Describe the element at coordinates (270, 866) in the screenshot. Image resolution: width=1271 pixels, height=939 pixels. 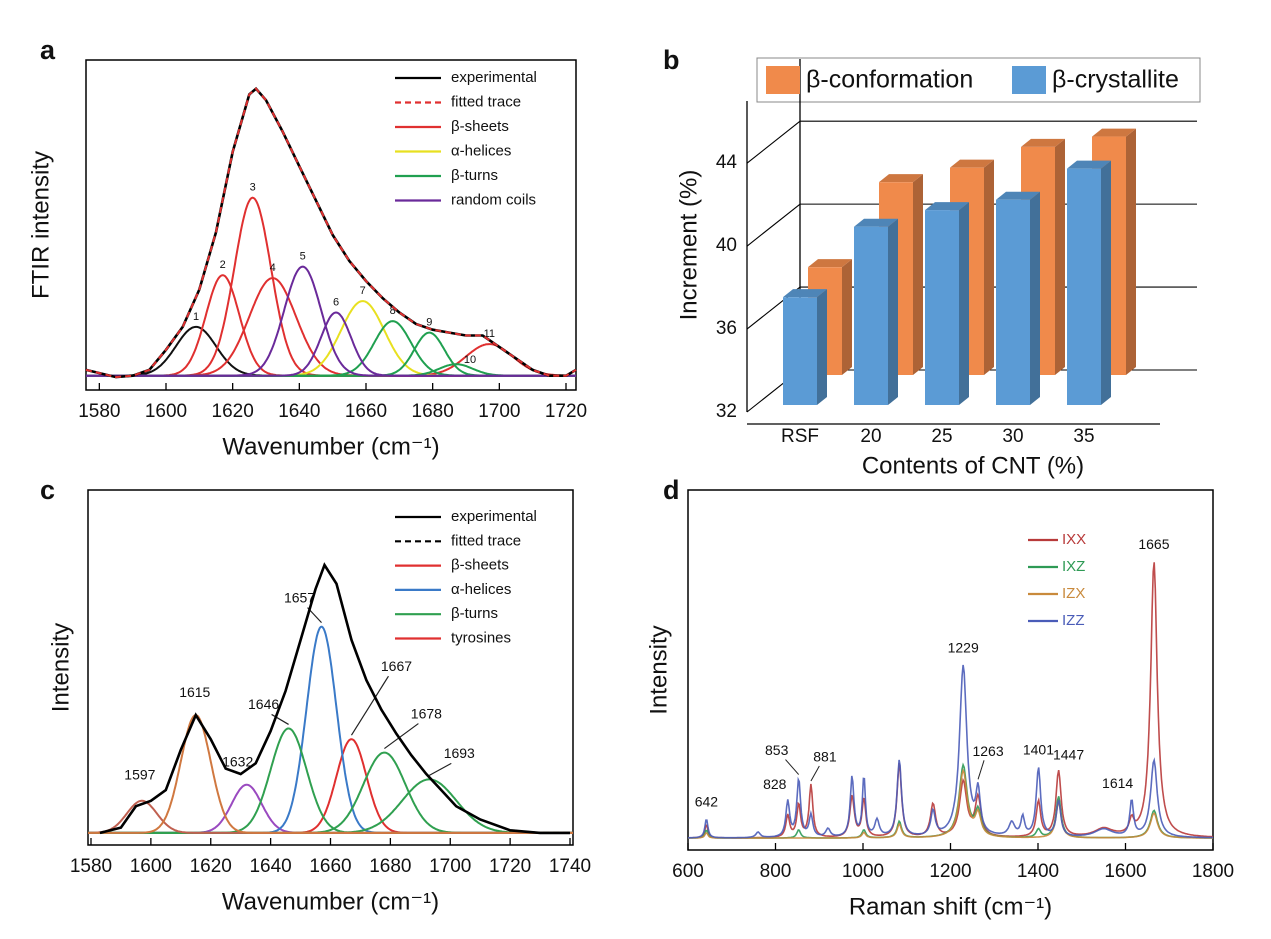
I see `x-tick-label: 1640` at that location.